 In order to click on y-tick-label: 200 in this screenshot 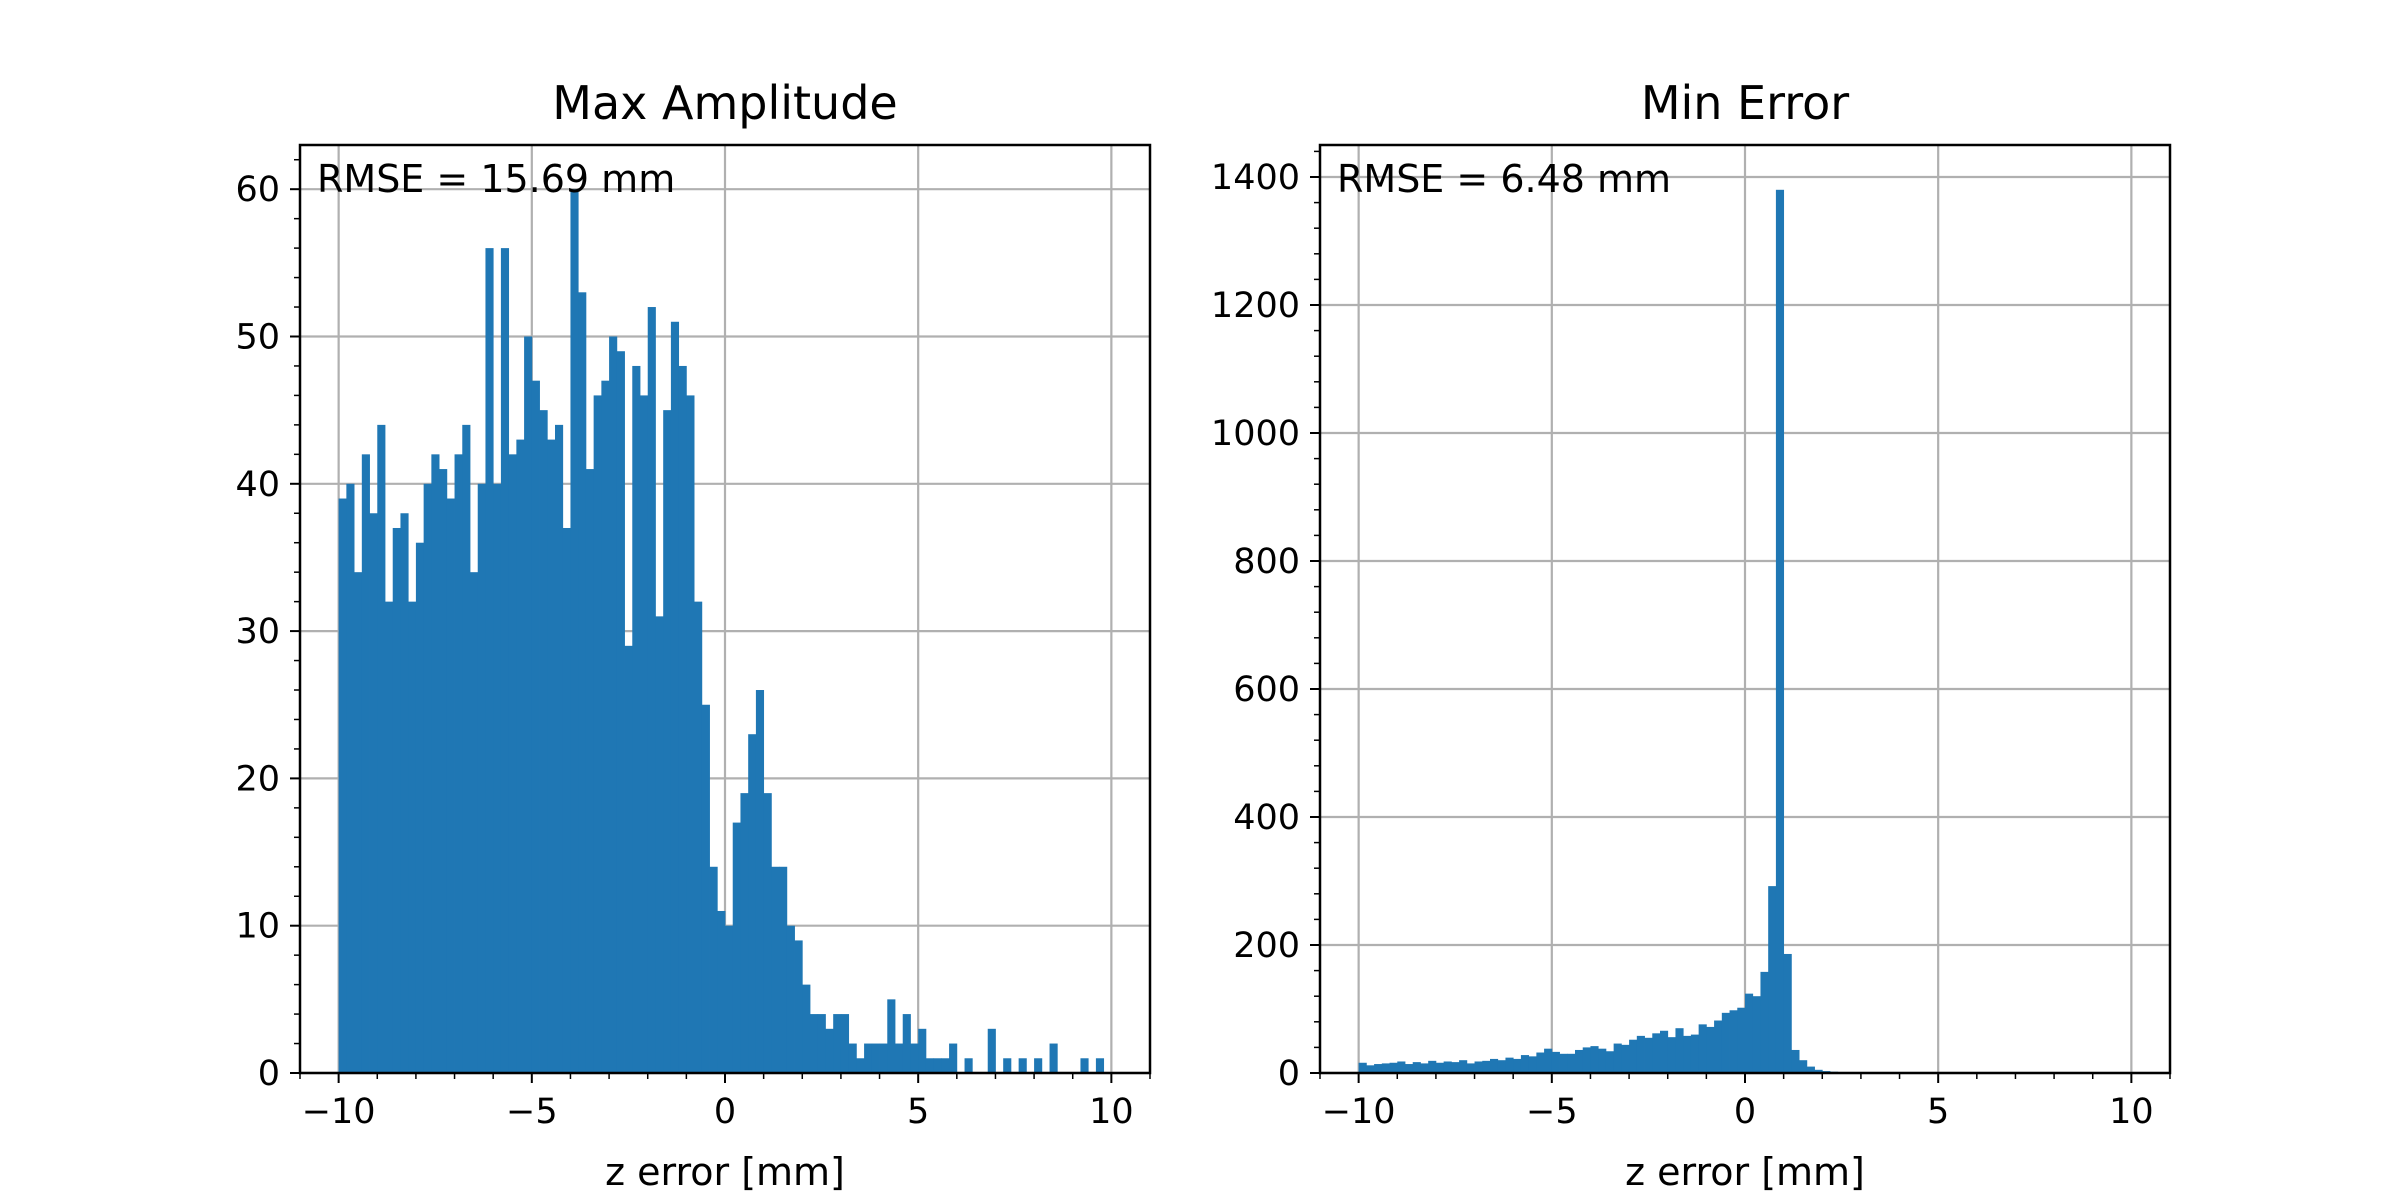, I will do `click(1266, 946)`.